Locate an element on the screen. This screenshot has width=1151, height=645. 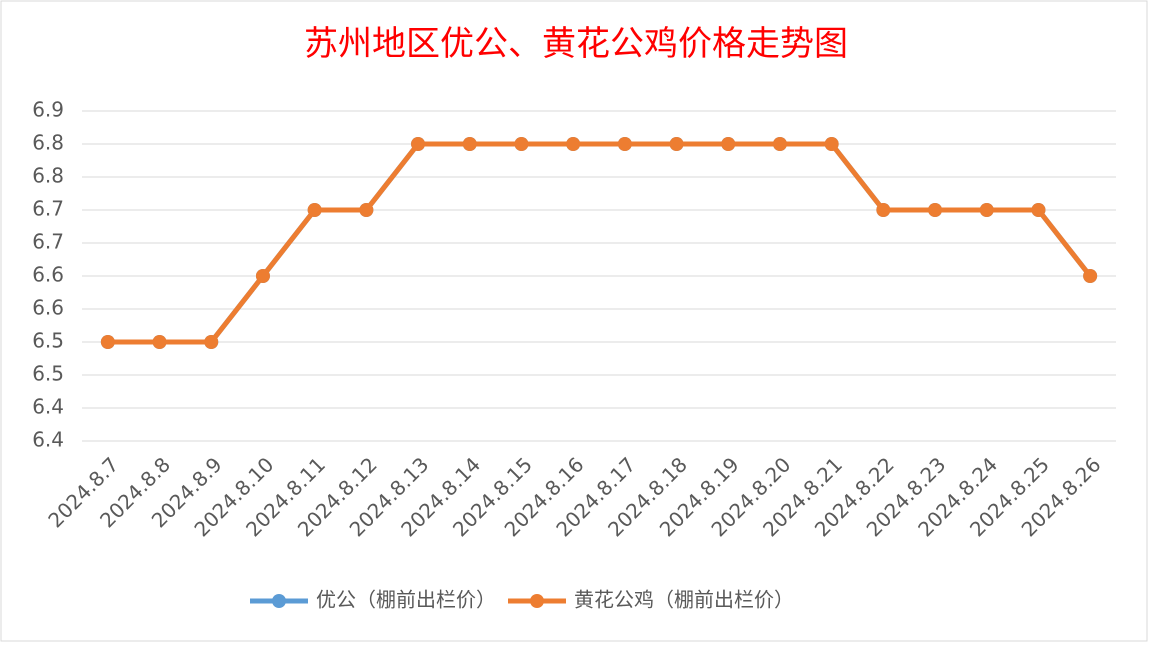
chart-title: 苏州地区优公、黄花公鸡价格走势图 is located at coordinates (576, 44).